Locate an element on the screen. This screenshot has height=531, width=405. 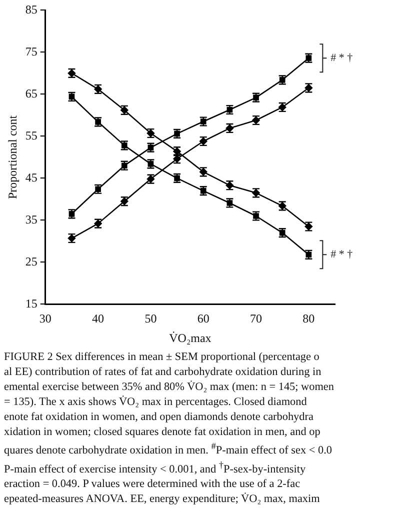
y-tick-label: 45 is located at coordinates (31, 177).